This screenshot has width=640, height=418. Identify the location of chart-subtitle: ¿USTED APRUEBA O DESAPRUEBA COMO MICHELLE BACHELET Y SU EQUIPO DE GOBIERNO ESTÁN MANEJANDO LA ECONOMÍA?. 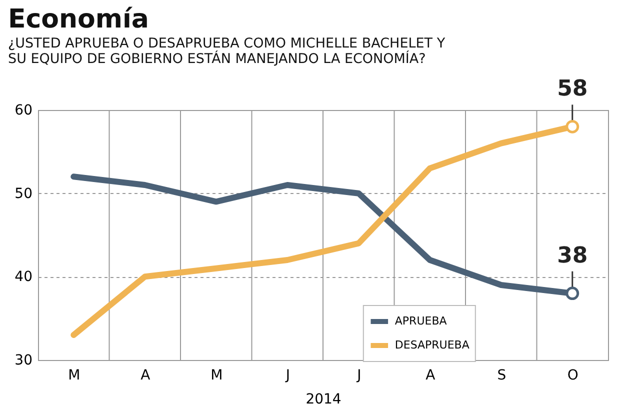
(227, 52).